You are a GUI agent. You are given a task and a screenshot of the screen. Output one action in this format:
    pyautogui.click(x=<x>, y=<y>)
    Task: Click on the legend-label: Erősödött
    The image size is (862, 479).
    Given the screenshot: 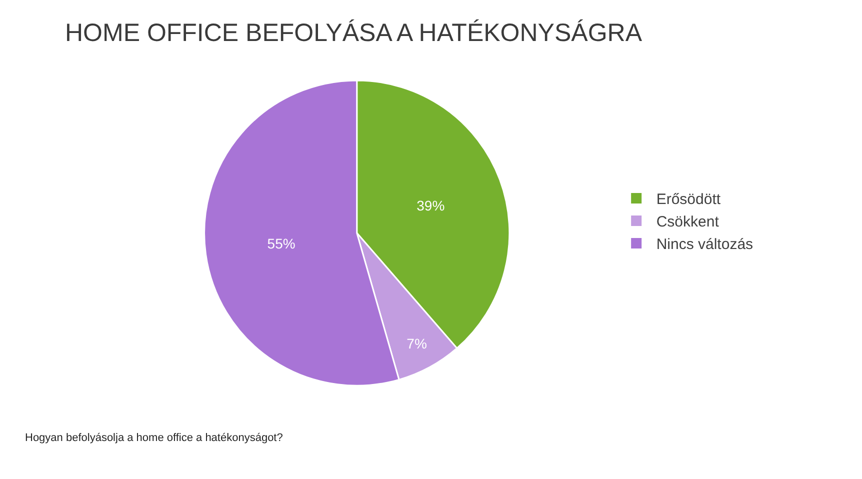 What is the action you would take?
    pyautogui.click(x=689, y=199)
    